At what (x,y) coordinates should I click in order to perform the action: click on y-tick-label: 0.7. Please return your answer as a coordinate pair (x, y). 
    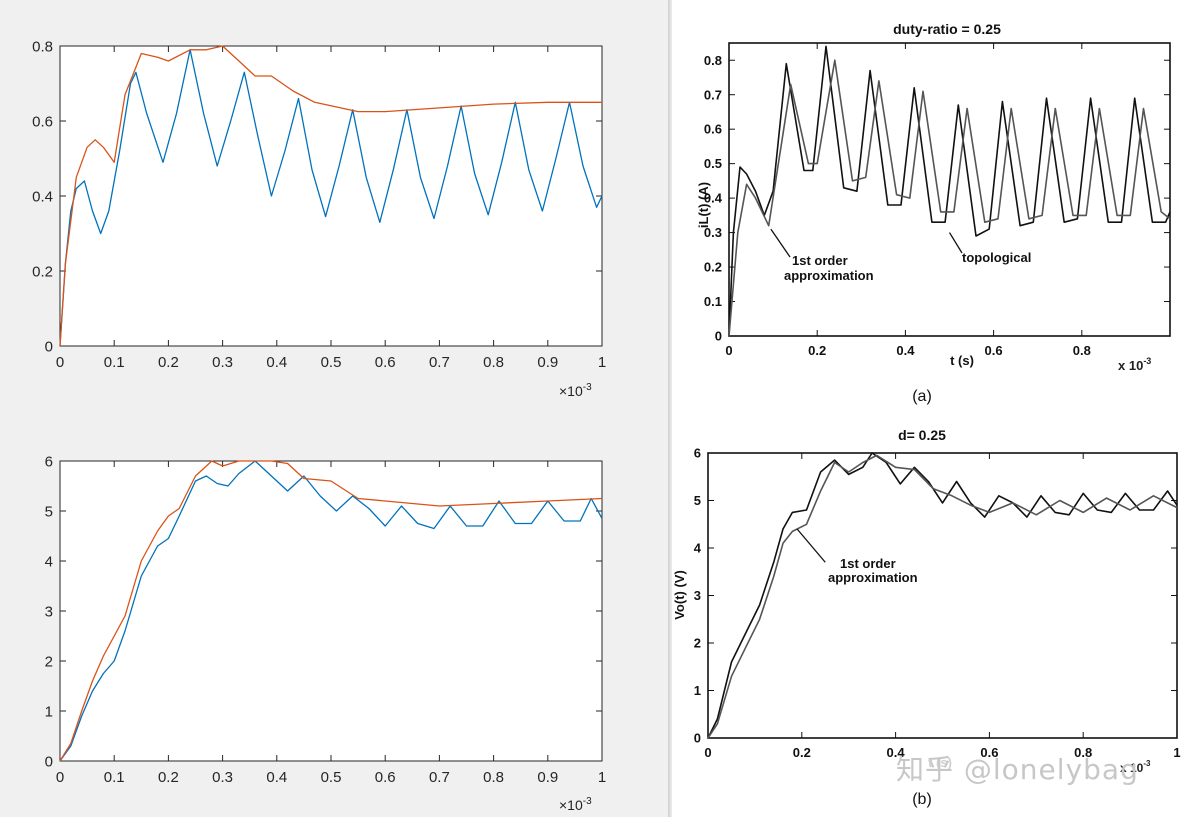
    Looking at the image, I should click on (713, 94).